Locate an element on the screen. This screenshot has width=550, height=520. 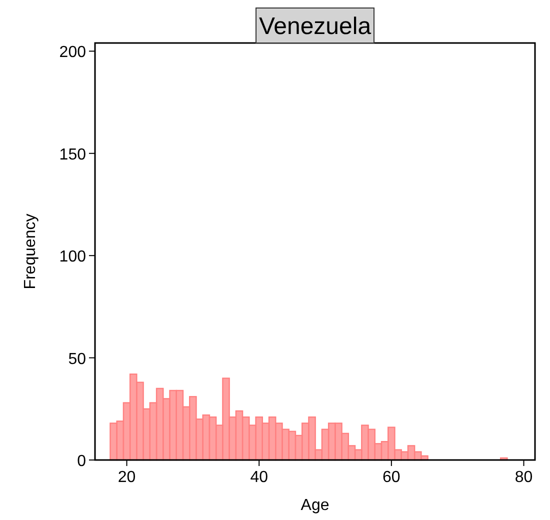
x-axis-title: Age is located at coordinates (315, 505).